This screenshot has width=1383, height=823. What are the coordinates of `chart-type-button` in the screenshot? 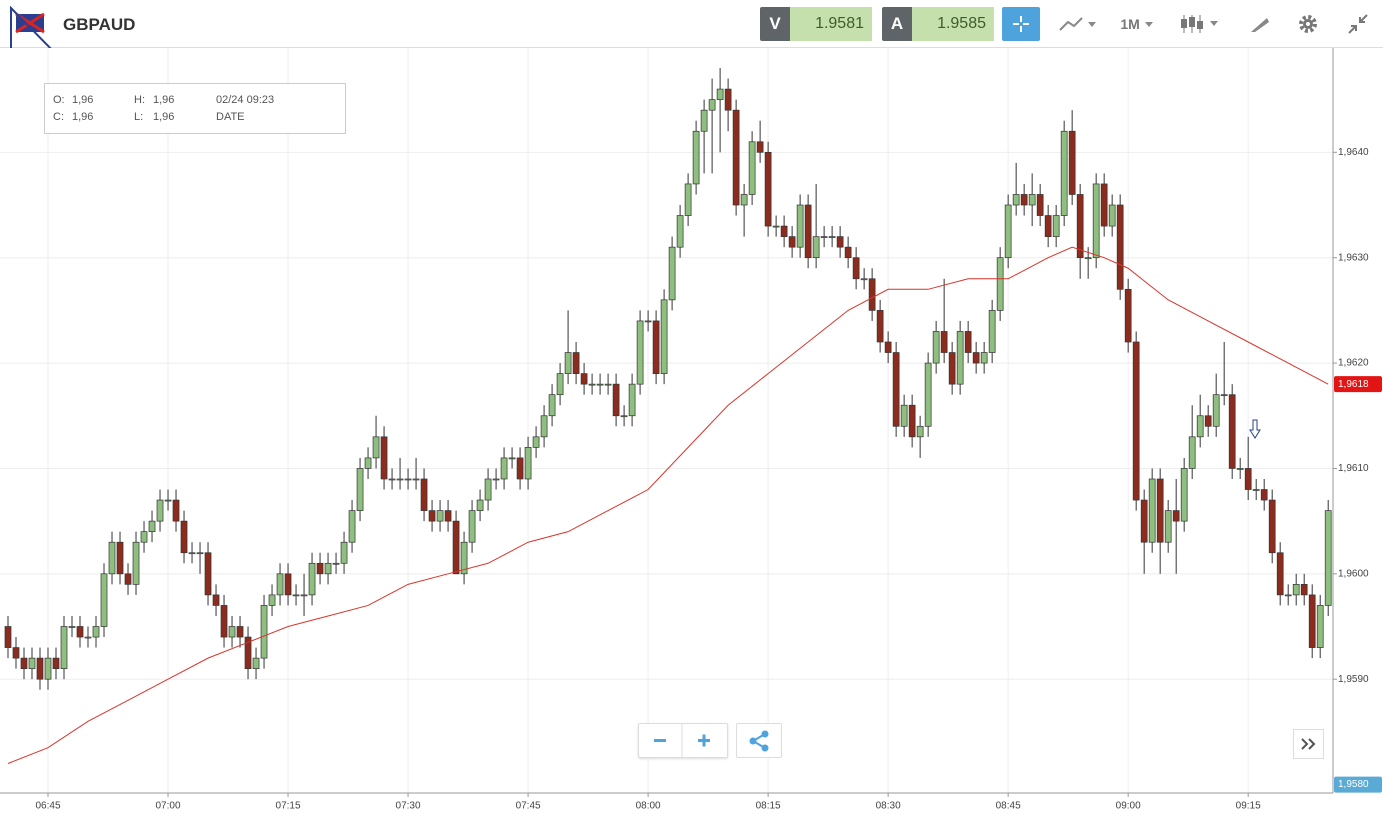 It's located at (1077, 24).